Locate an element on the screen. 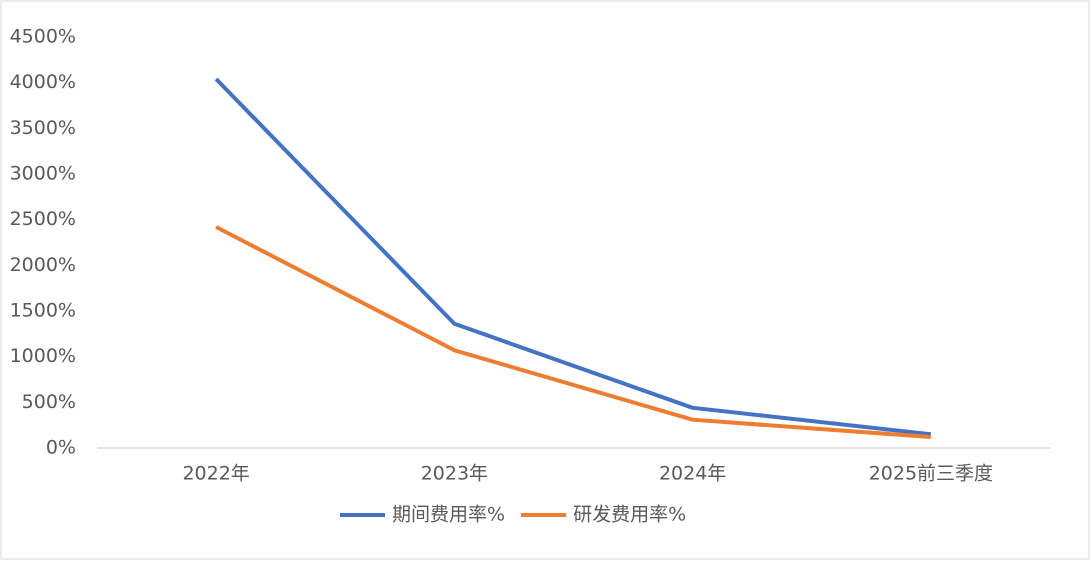 The height and width of the screenshot is (562, 1092). legend-label: 期间费用率% is located at coordinates (448, 515).